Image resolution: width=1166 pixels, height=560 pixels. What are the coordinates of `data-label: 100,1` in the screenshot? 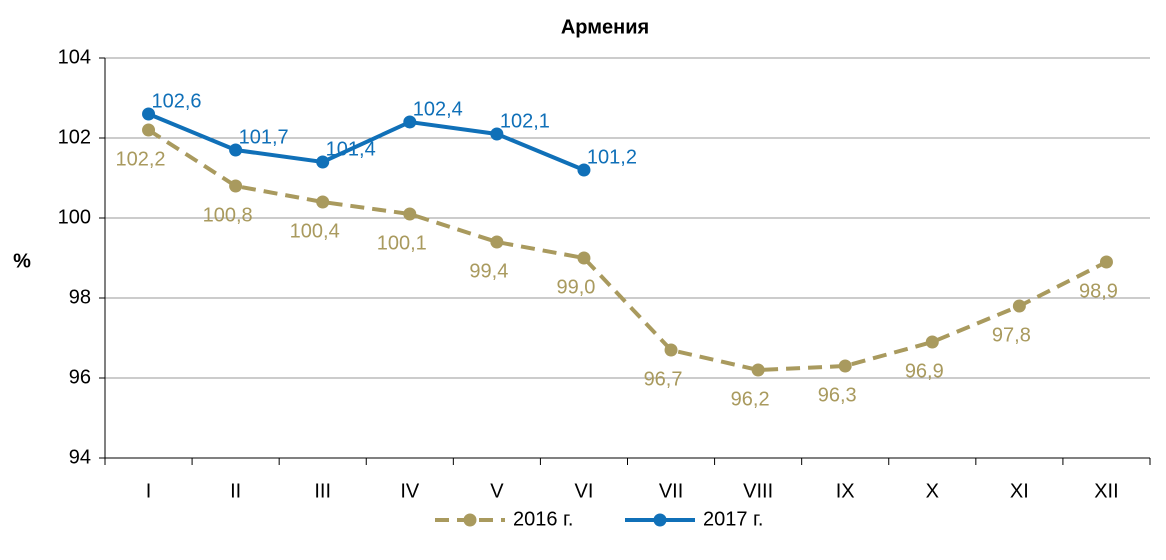 It's located at (402, 243).